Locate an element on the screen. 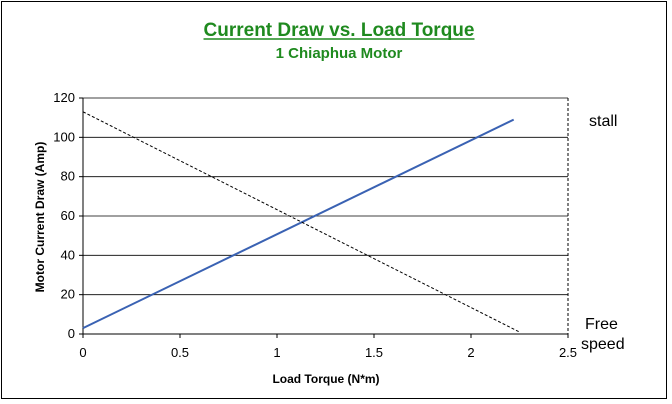  y-tick-label-6: 120 is located at coordinates (64, 97).